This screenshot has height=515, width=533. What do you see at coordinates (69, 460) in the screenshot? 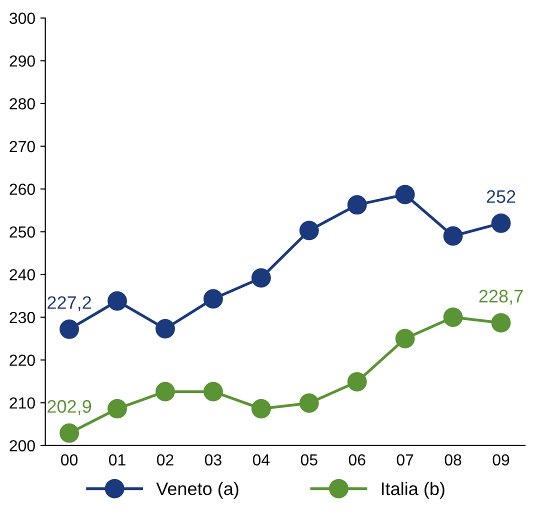
I see `x-tick-label: 00` at bounding box center [69, 460].